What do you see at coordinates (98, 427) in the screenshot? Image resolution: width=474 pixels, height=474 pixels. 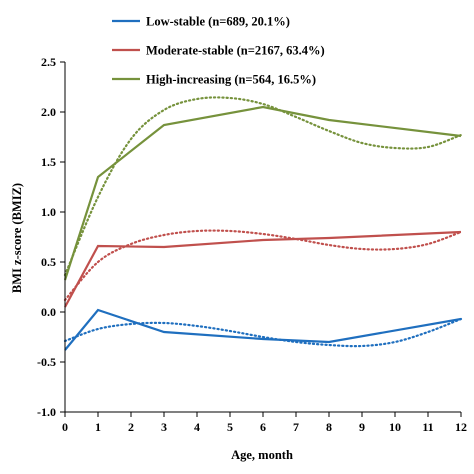 I see `x-tick-label: 1` at bounding box center [98, 427].